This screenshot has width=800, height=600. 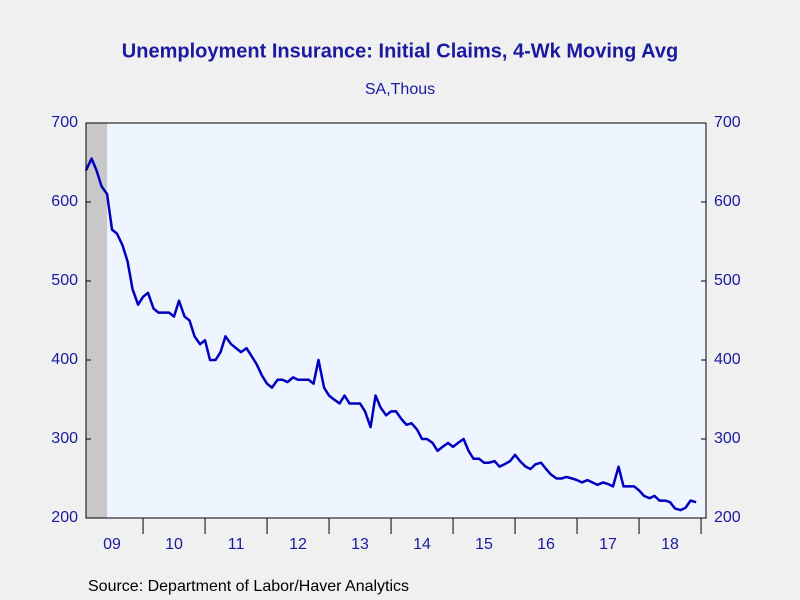 I want to click on chart-subtitle: SA,Thous, so click(x=400, y=89).